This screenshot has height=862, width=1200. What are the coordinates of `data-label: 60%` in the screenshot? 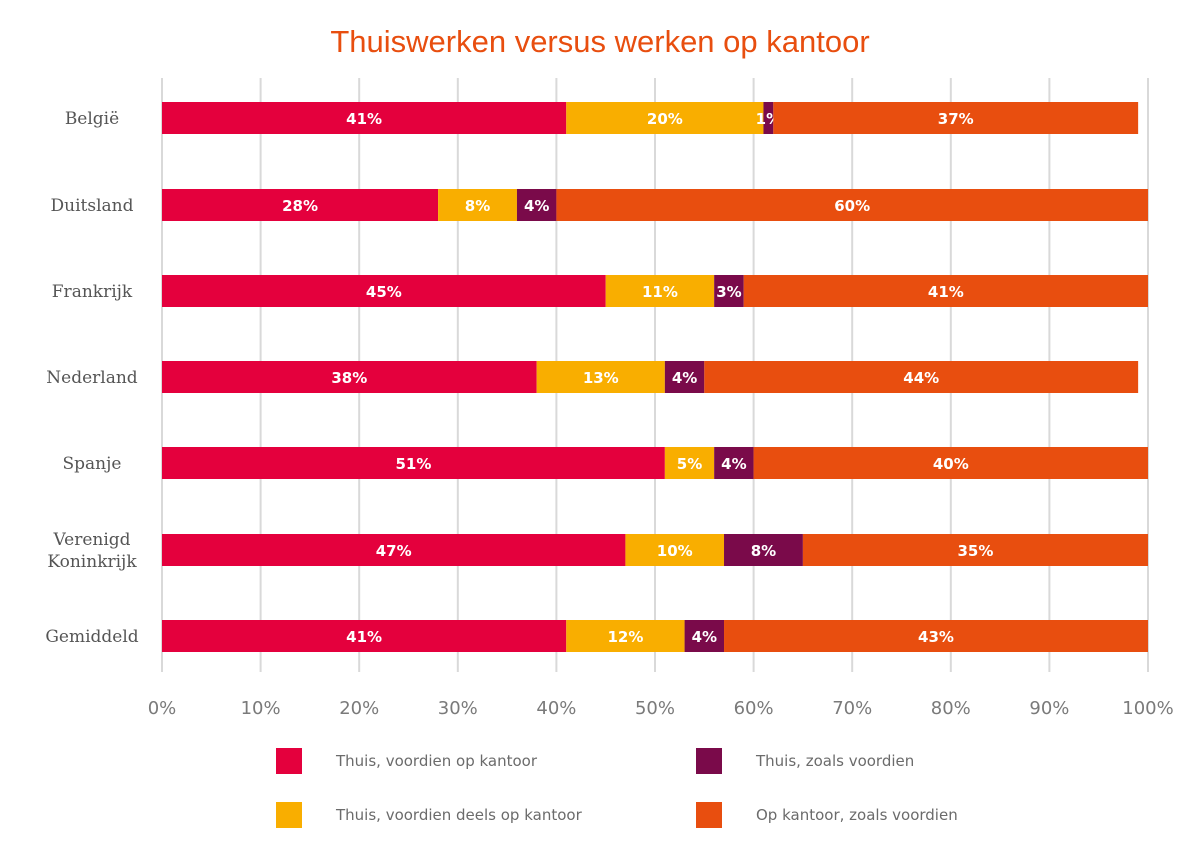 It's located at (852, 206).